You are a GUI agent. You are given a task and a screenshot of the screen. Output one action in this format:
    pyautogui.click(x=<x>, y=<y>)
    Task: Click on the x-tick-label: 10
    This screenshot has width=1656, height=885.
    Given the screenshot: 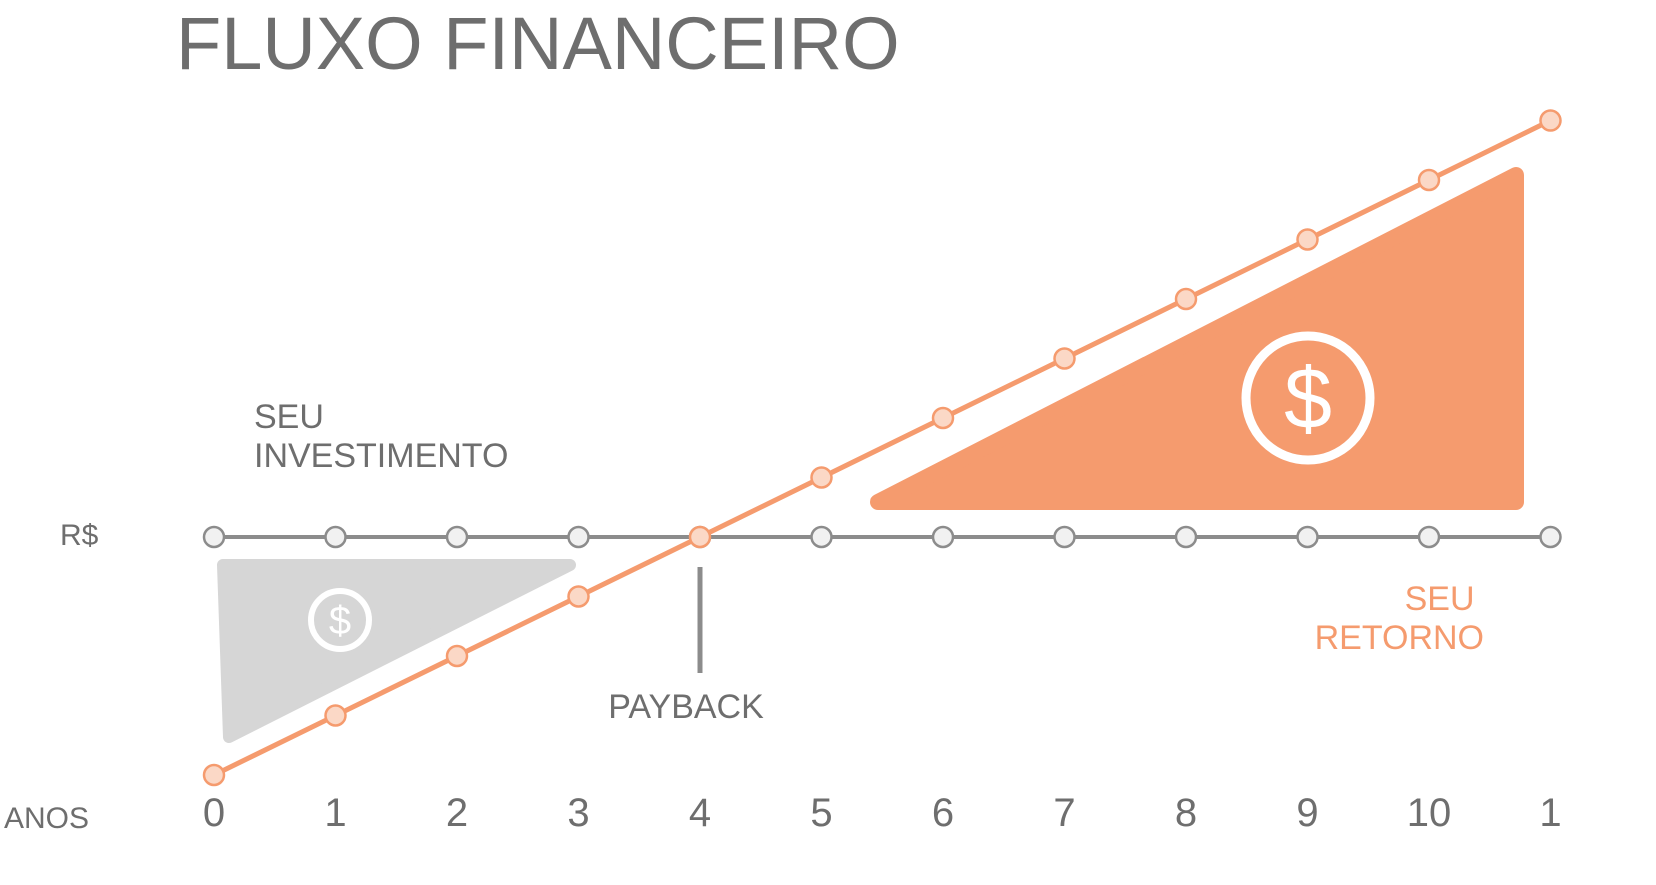 What is the action you would take?
    pyautogui.click(x=1429, y=813)
    